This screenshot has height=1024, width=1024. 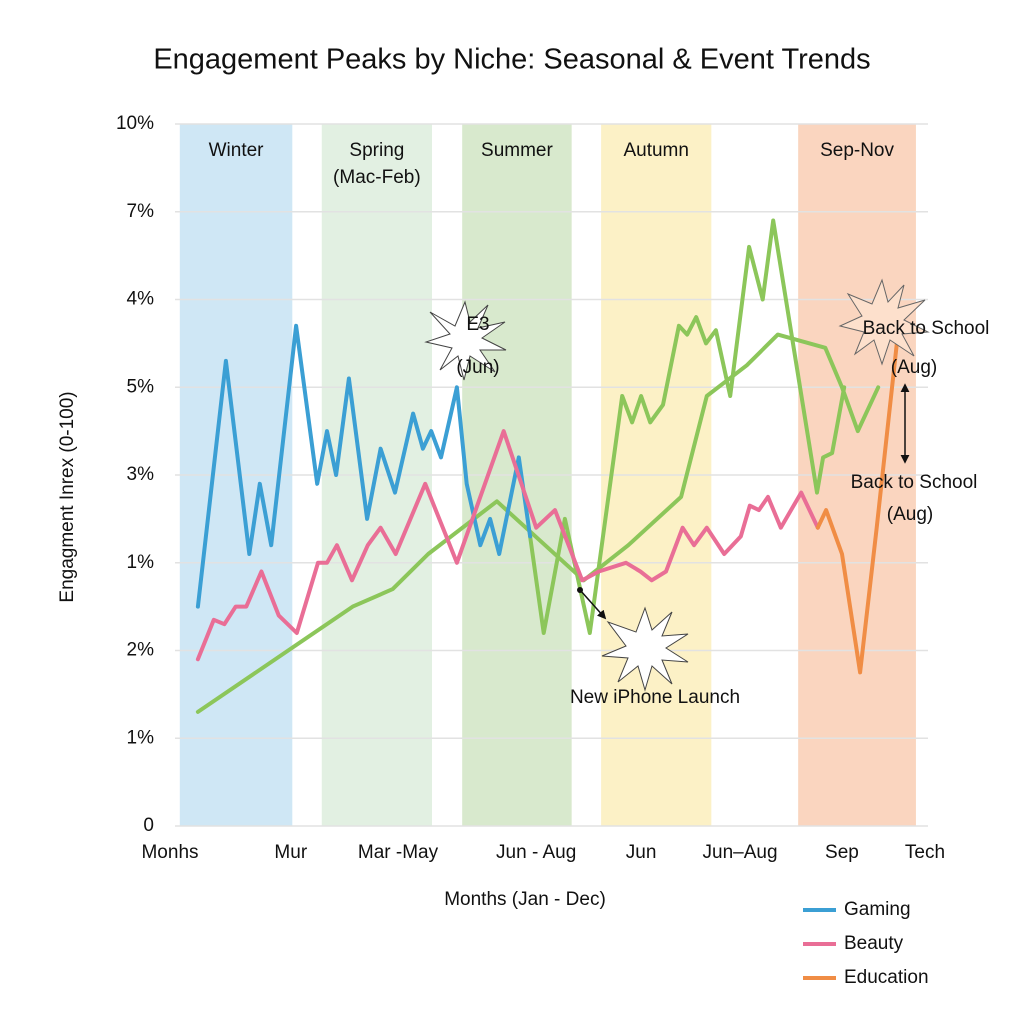 I want to click on arrow, so click(x=593, y=604).